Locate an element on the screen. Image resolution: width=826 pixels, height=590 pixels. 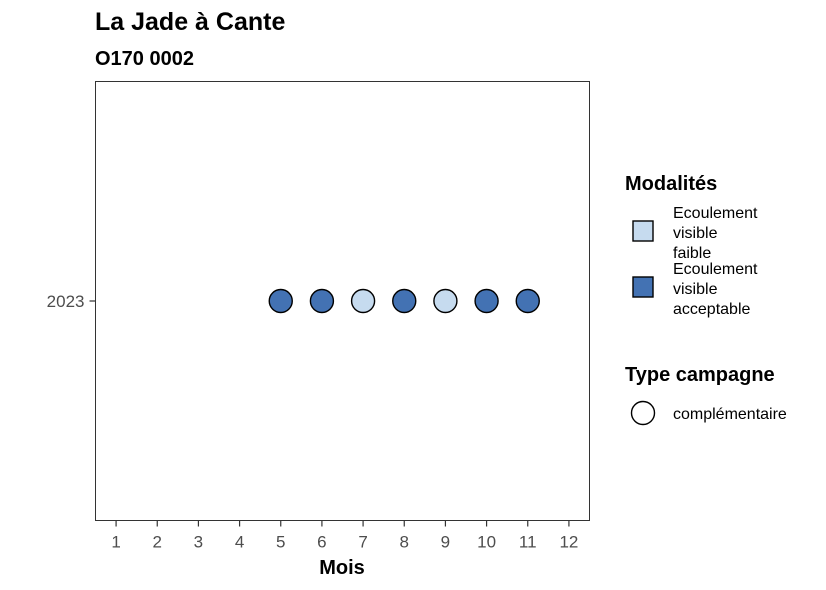
x-tick-label: 5 is located at coordinates (280, 542).